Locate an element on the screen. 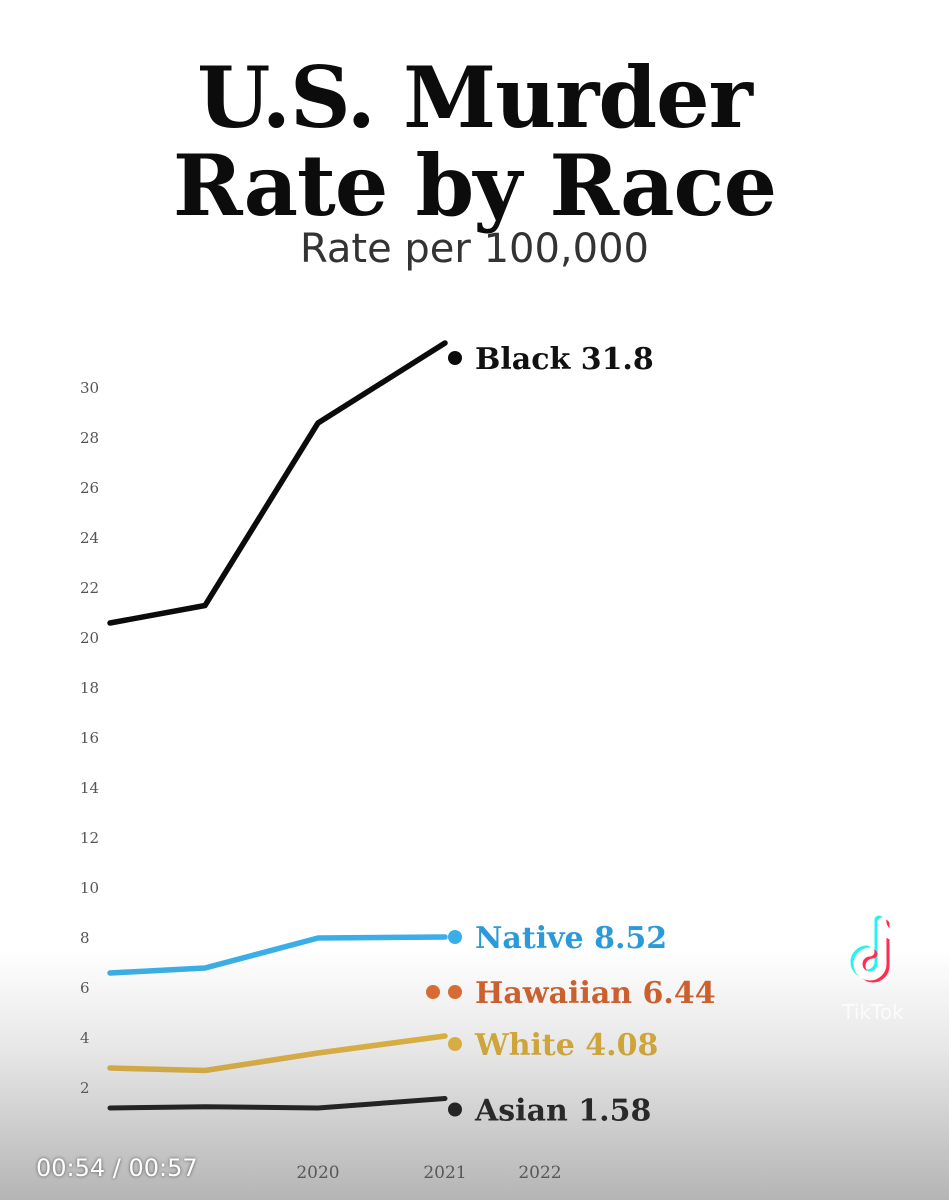  series-label-white: White 4.08 is located at coordinates (566, 1045).